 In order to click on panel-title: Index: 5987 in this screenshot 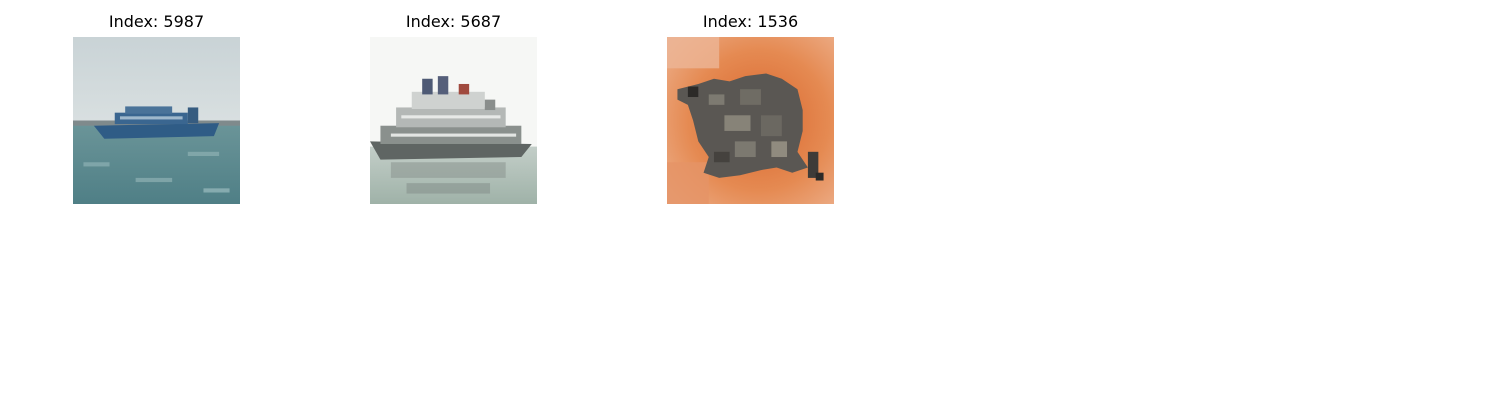, I will do `click(156, 21)`.